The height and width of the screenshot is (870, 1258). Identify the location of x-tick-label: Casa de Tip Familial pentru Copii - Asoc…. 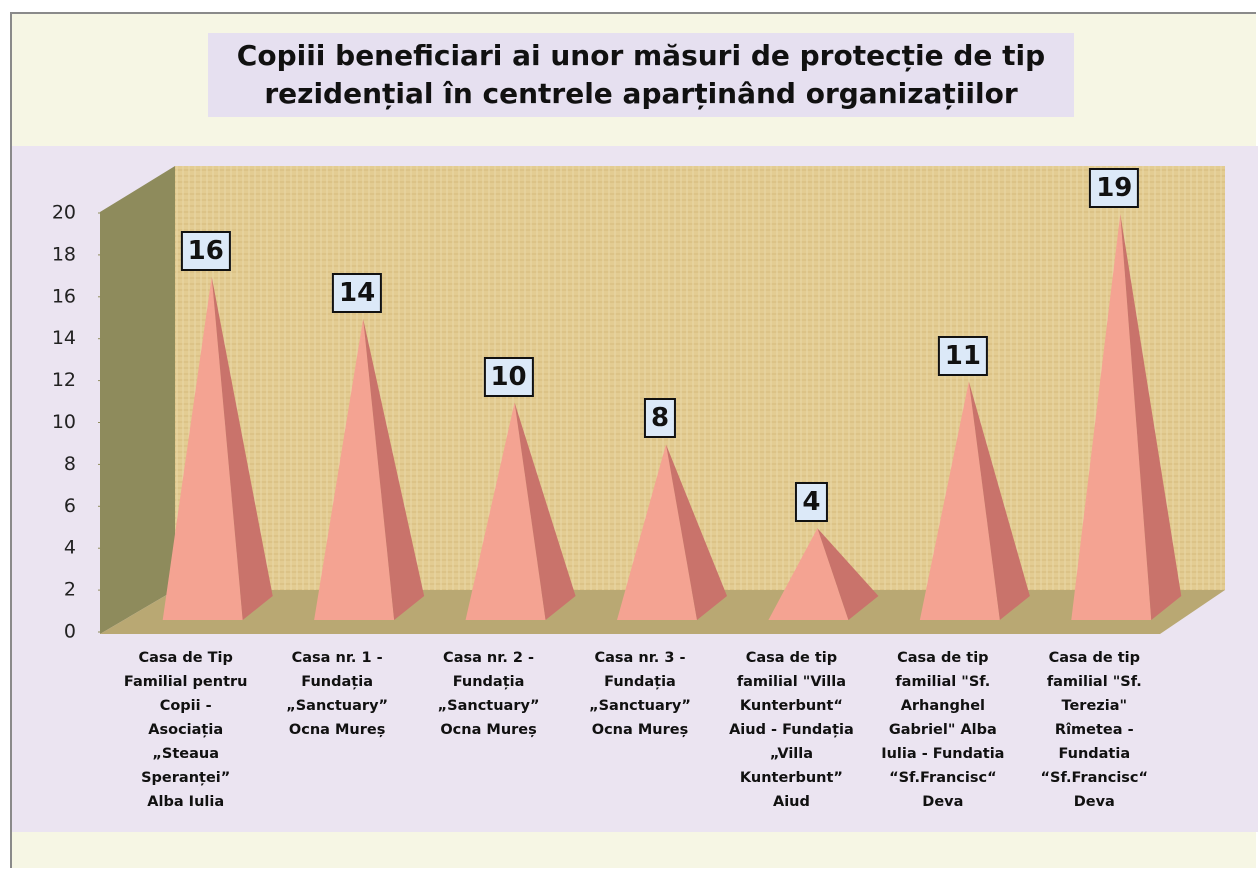
(185, 730).